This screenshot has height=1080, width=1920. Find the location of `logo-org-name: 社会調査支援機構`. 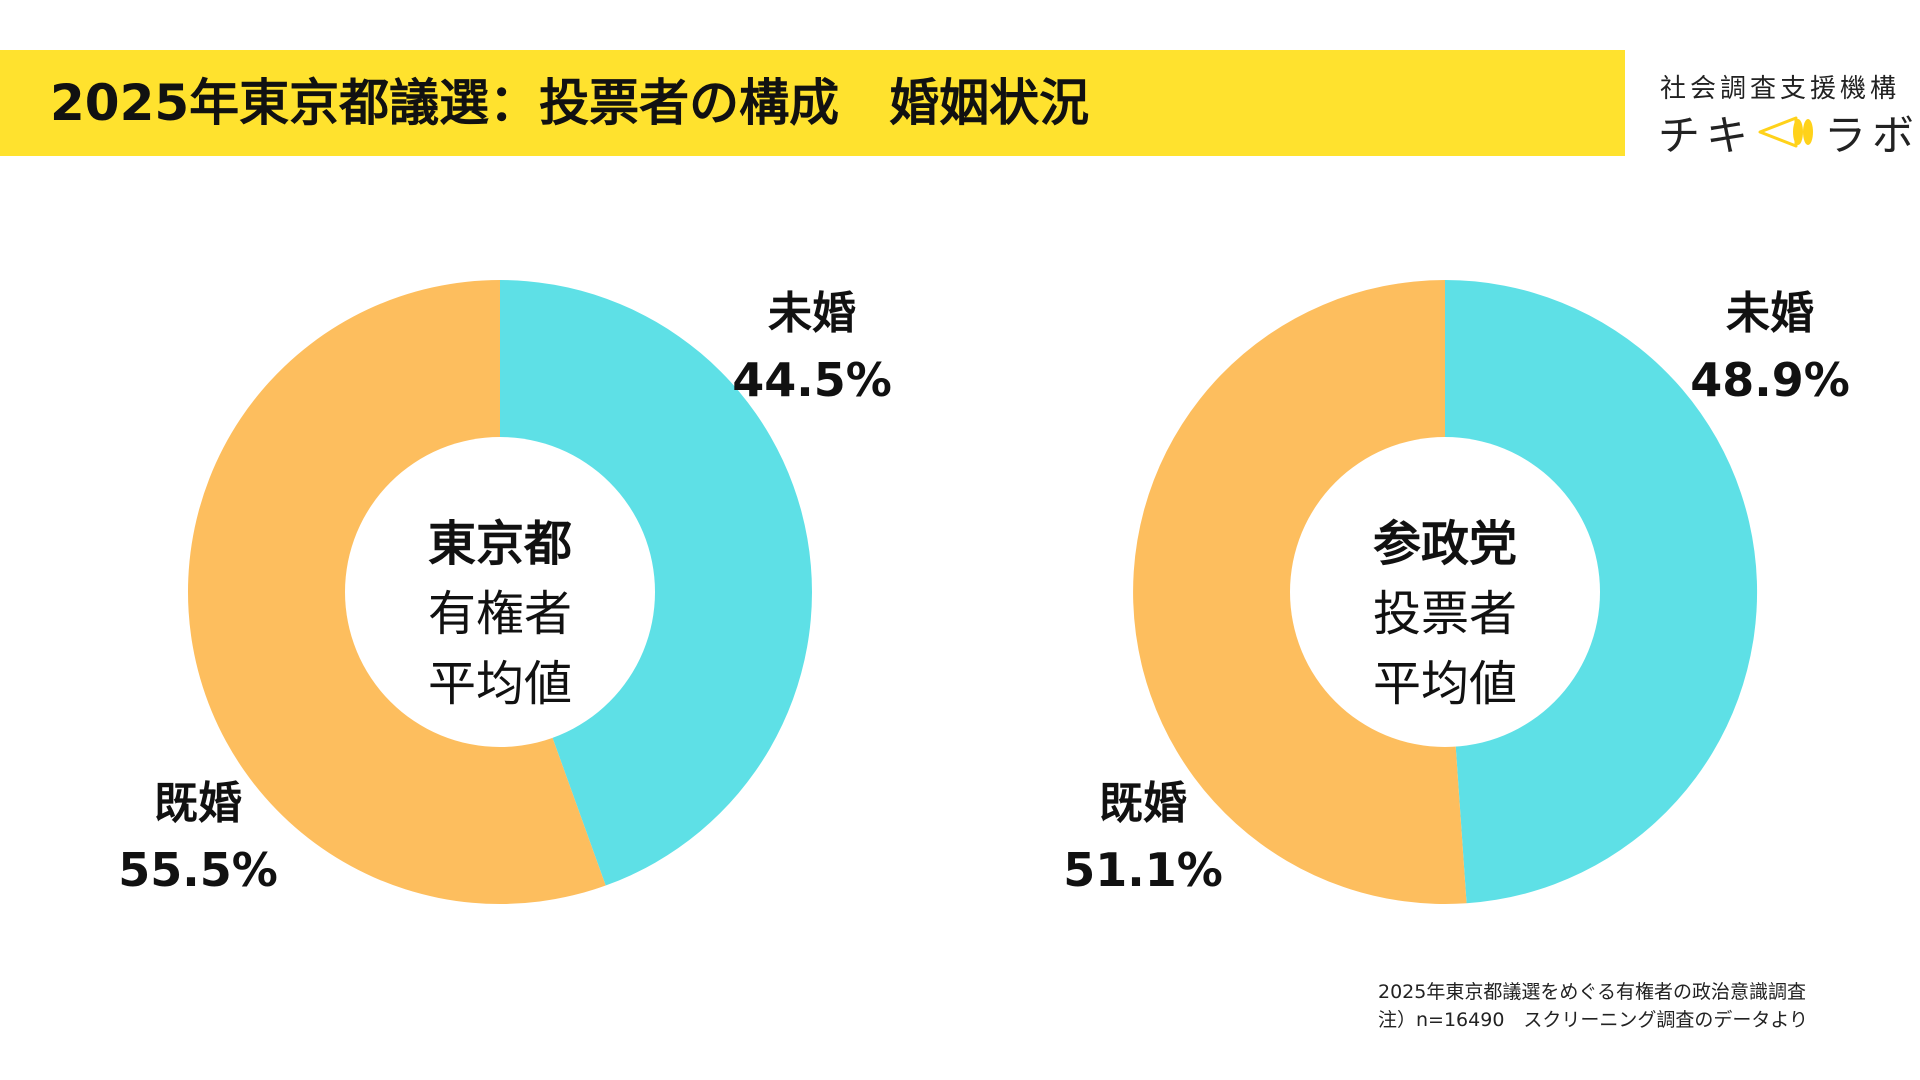

logo-org-name: 社会調査支援機構 is located at coordinates (1780, 89).